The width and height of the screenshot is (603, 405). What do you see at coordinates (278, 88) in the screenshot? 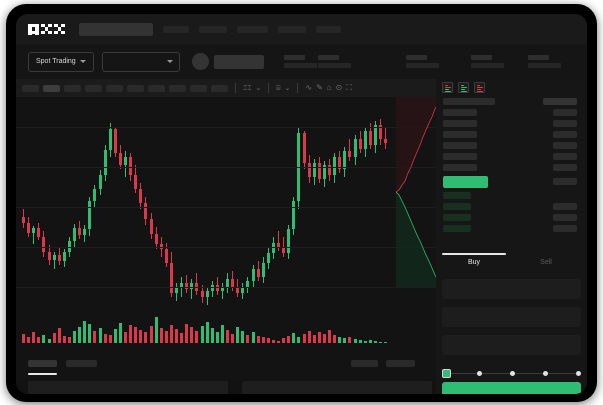
I see `chart-type-icon: ⌸` at bounding box center [278, 88].